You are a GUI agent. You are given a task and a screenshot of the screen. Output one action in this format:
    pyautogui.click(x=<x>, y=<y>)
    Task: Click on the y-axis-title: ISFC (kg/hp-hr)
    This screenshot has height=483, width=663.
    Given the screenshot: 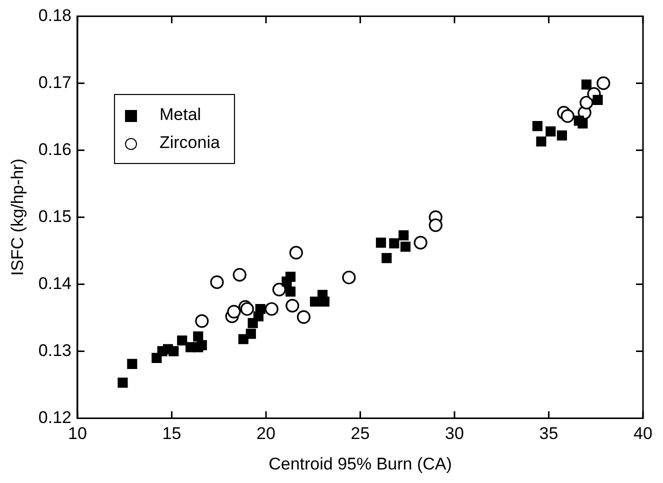 What is the action you would take?
    pyautogui.click(x=17, y=217)
    